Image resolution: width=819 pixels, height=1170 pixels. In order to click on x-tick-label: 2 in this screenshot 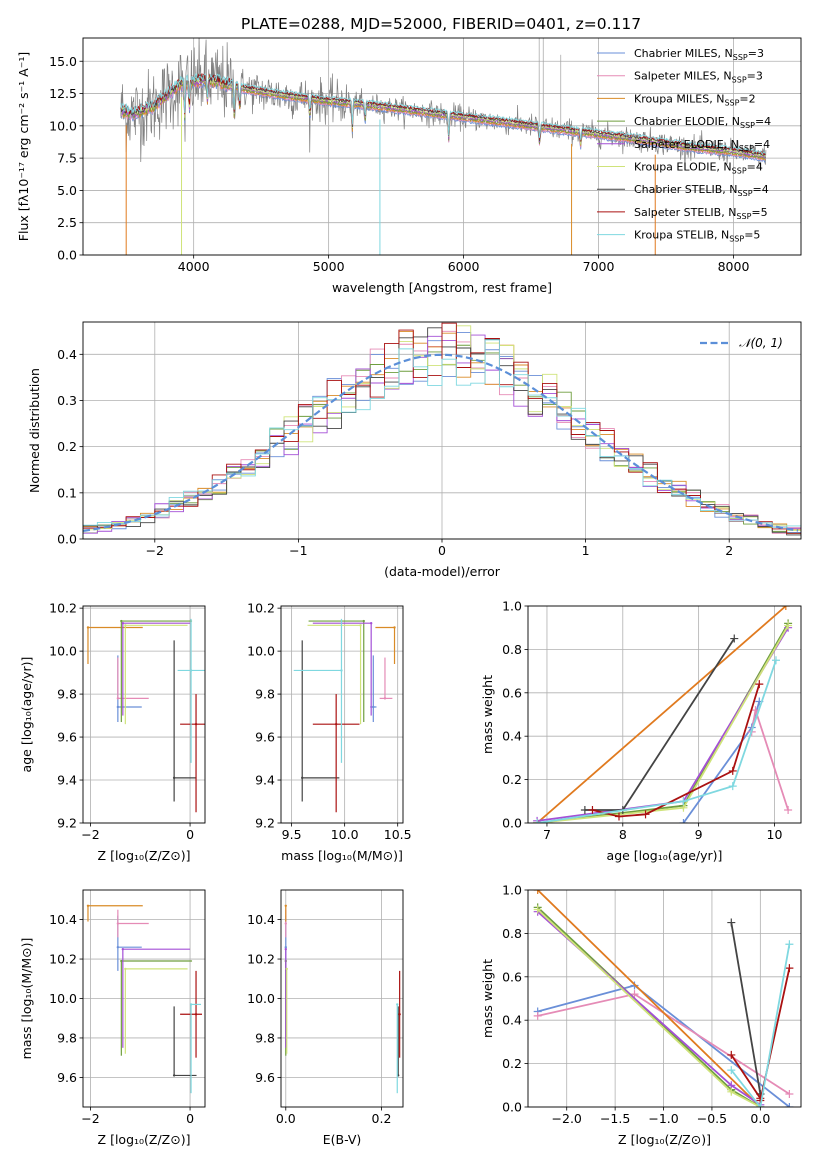, I will do `click(729, 550)`.